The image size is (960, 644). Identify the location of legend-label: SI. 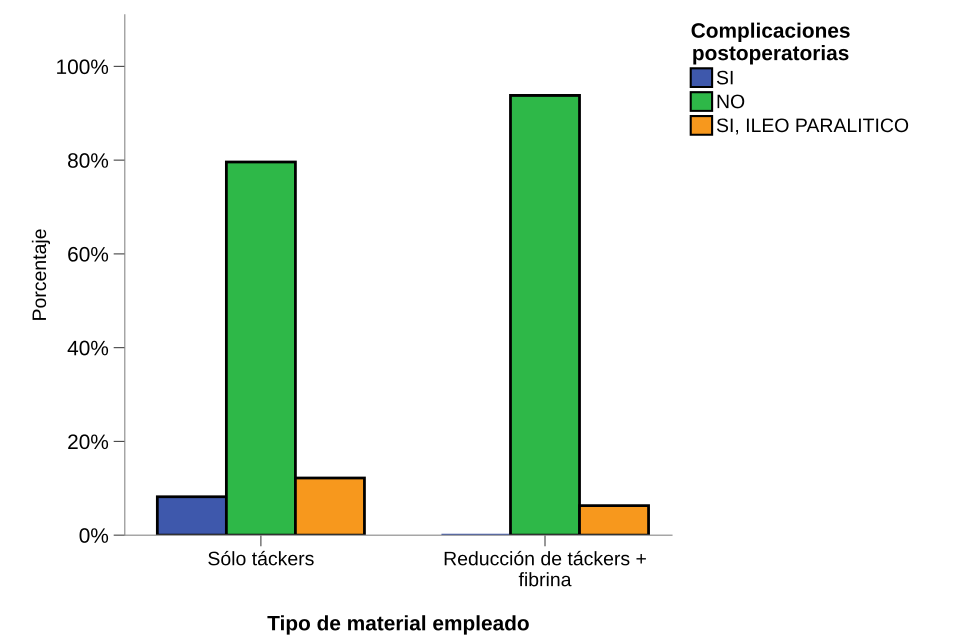
(724, 77).